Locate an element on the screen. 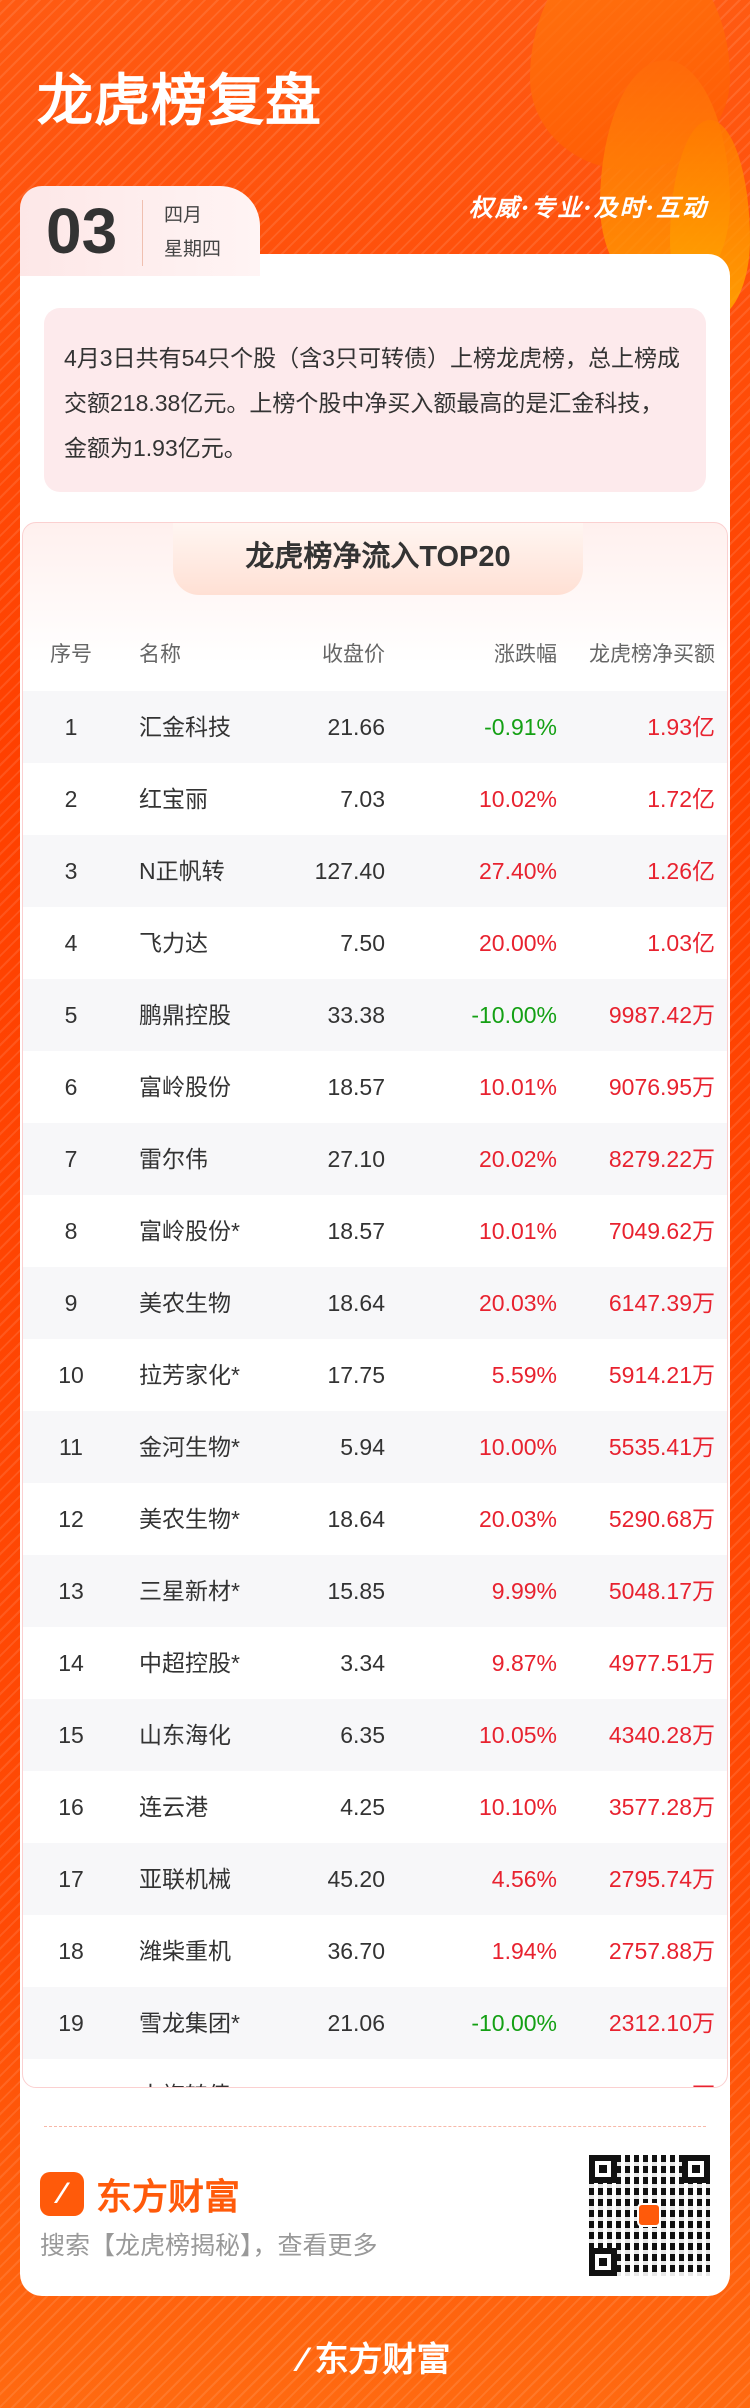  table-title: 龙虎榜净流入TOP20 is located at coordinates (378, 559).